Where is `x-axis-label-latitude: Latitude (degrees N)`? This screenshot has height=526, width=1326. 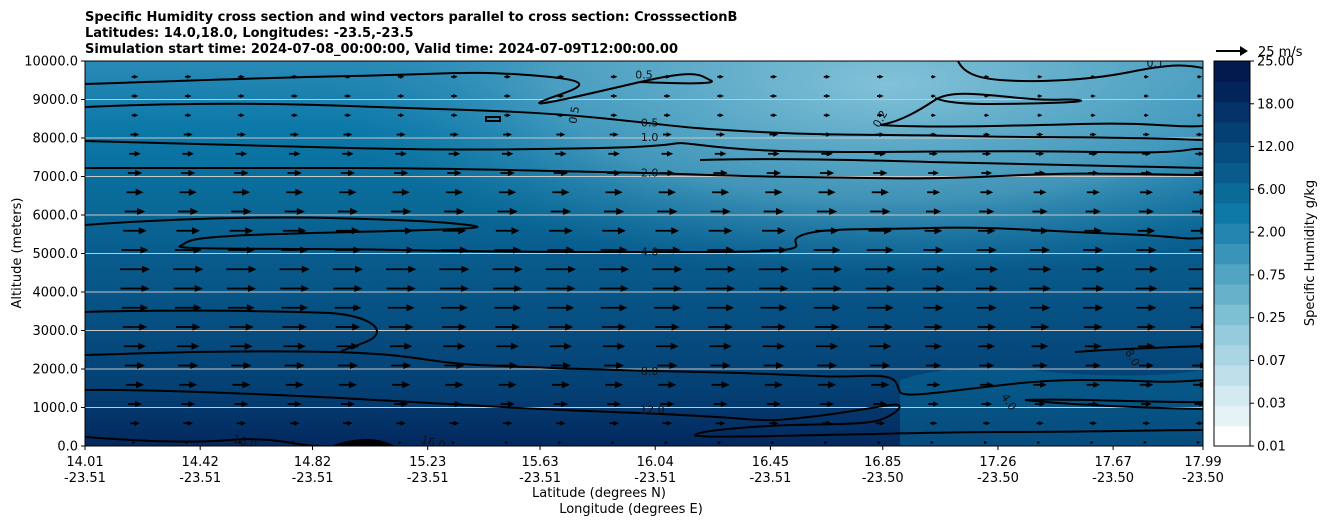 x-axis-label-latitude: Latitude (degrees N) is located at coordinates (599, 493).